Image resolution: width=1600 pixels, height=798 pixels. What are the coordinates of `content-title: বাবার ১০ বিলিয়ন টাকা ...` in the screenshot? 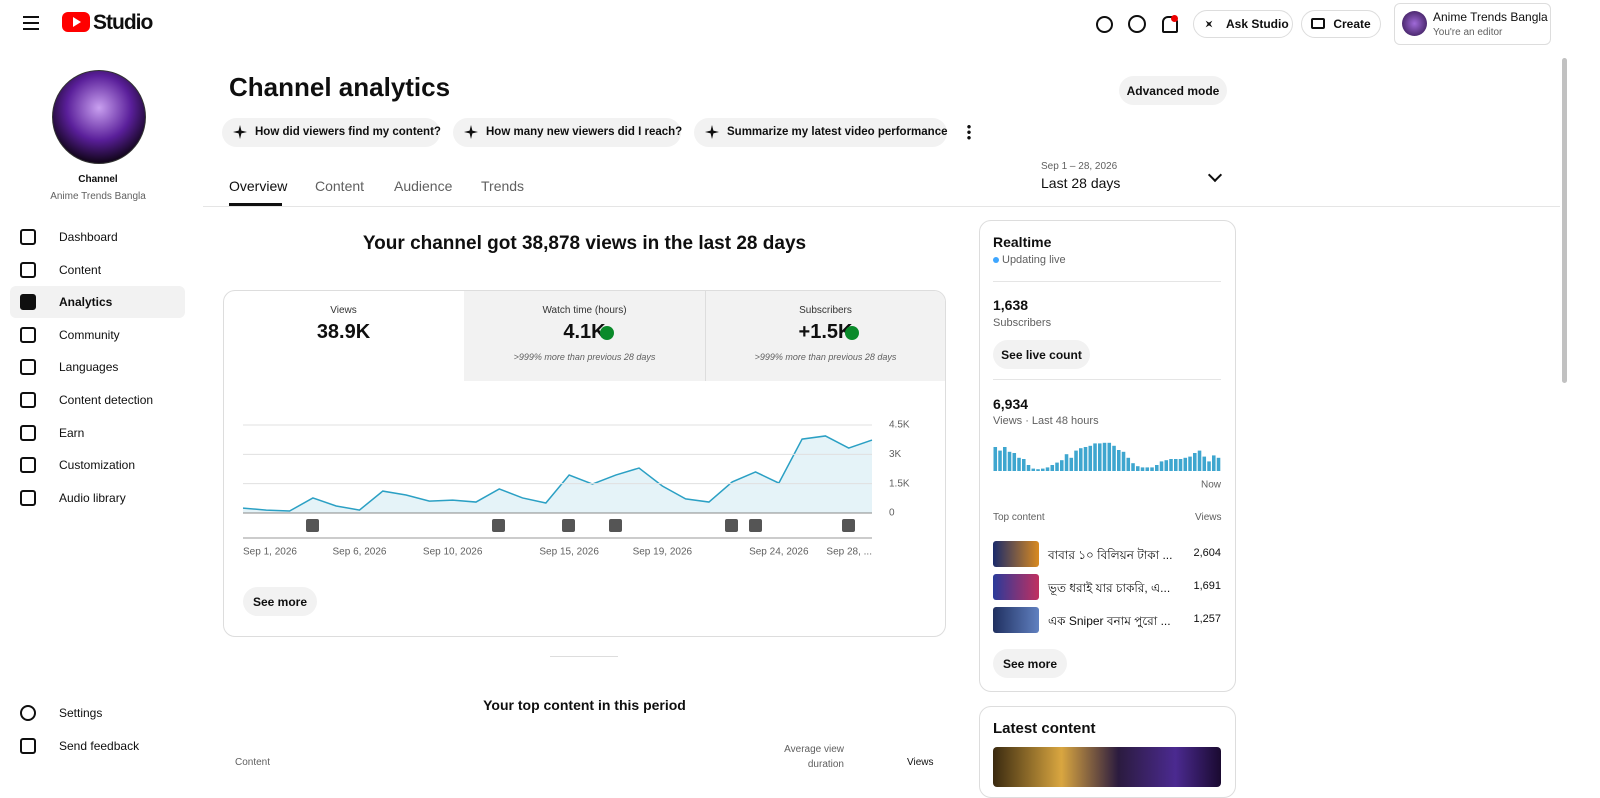 It's located at (1110, 555).